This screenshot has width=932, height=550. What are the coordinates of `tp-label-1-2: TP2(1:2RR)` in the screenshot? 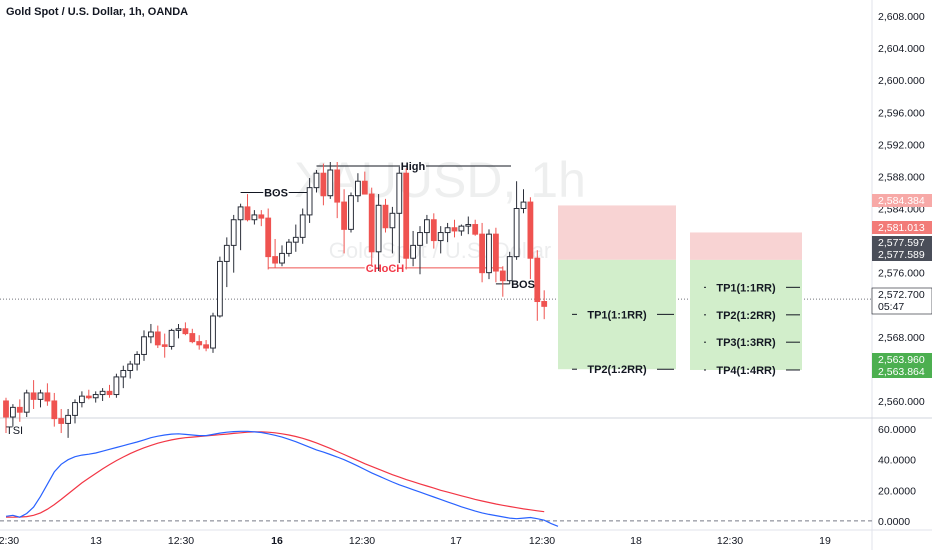 It's located at (617, 370).